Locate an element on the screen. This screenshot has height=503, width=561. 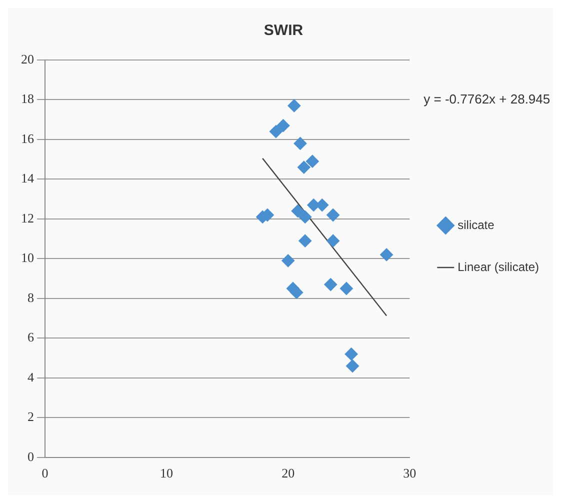
legend-label: Linear (silicate) is located at coordinates (499, 267).